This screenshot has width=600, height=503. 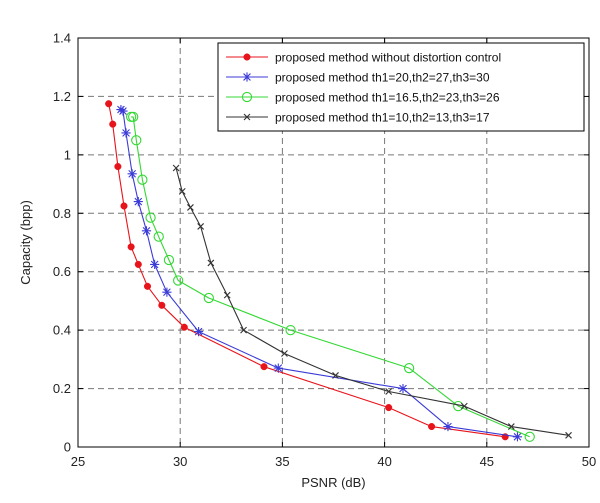 I want to click on y-tick-label: 0.2, so click(x=62, y=388).